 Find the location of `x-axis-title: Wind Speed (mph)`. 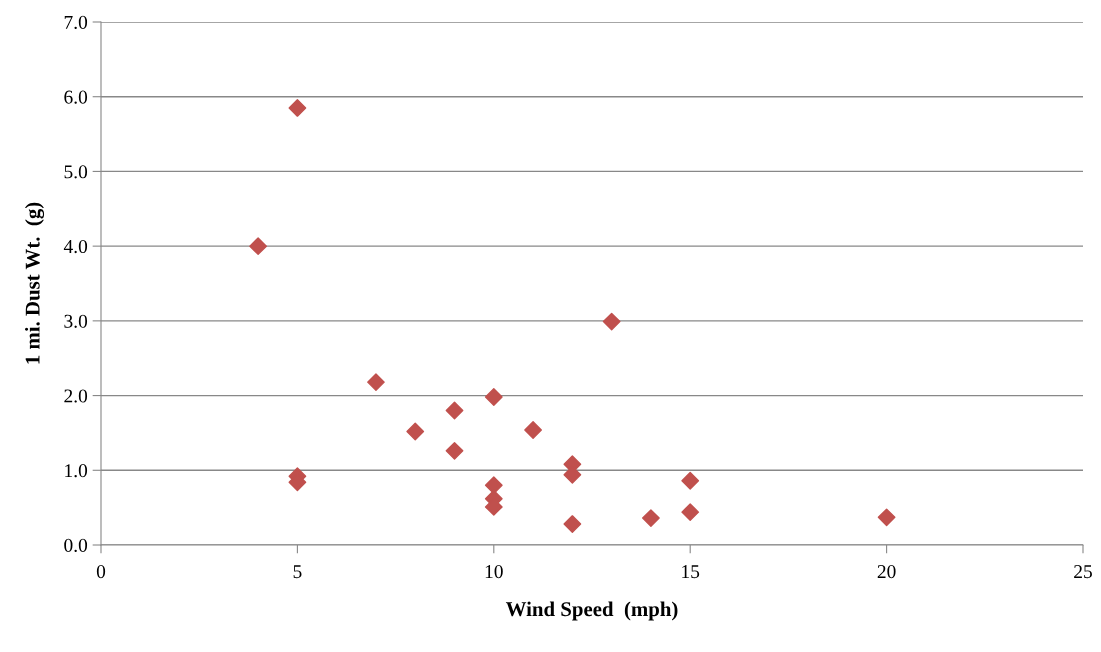

x-axis-title: Wind Speed (mph) is located at coordinates (591, 611).